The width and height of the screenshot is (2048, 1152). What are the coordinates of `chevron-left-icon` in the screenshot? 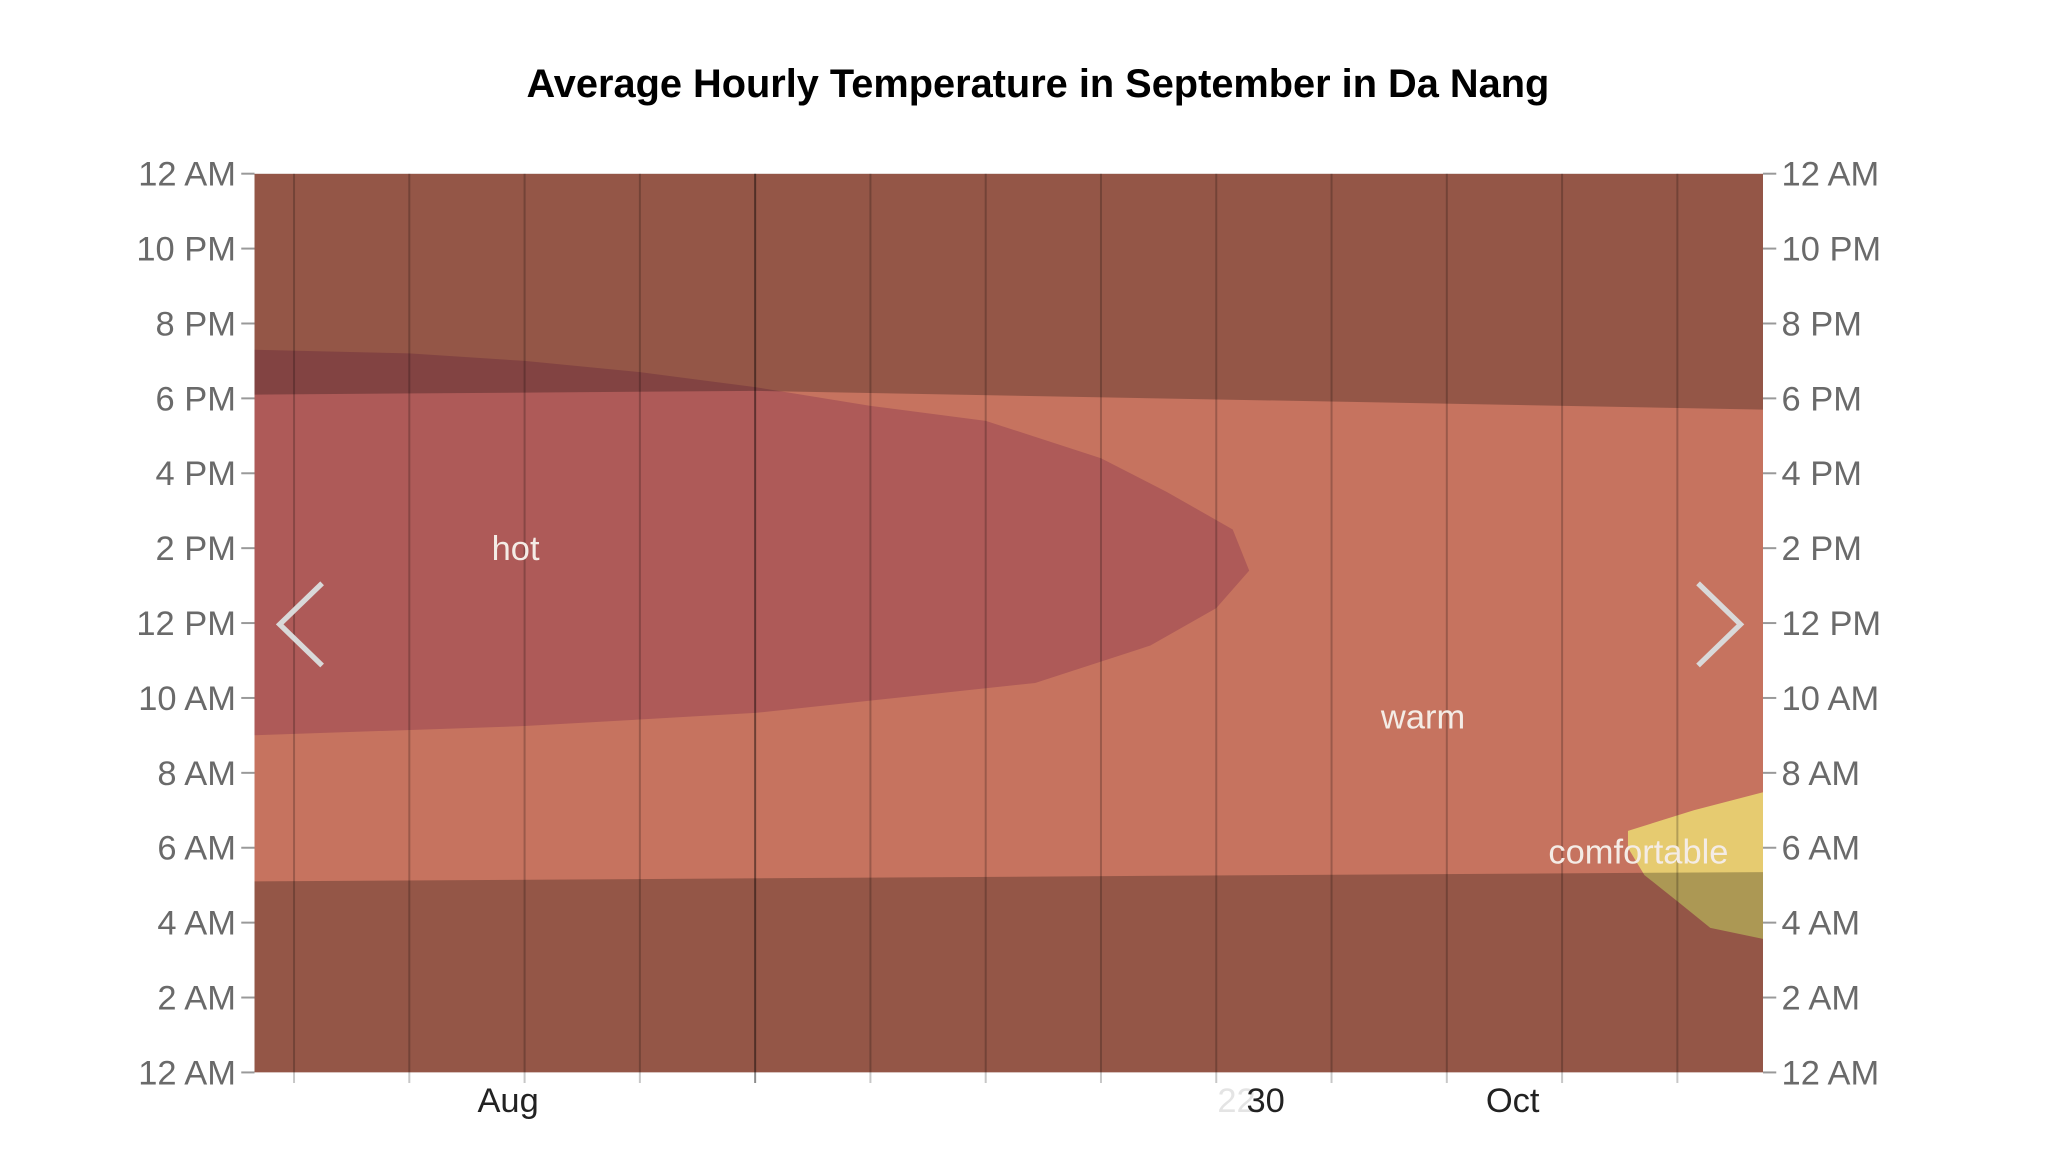 It's located at (299, 624).